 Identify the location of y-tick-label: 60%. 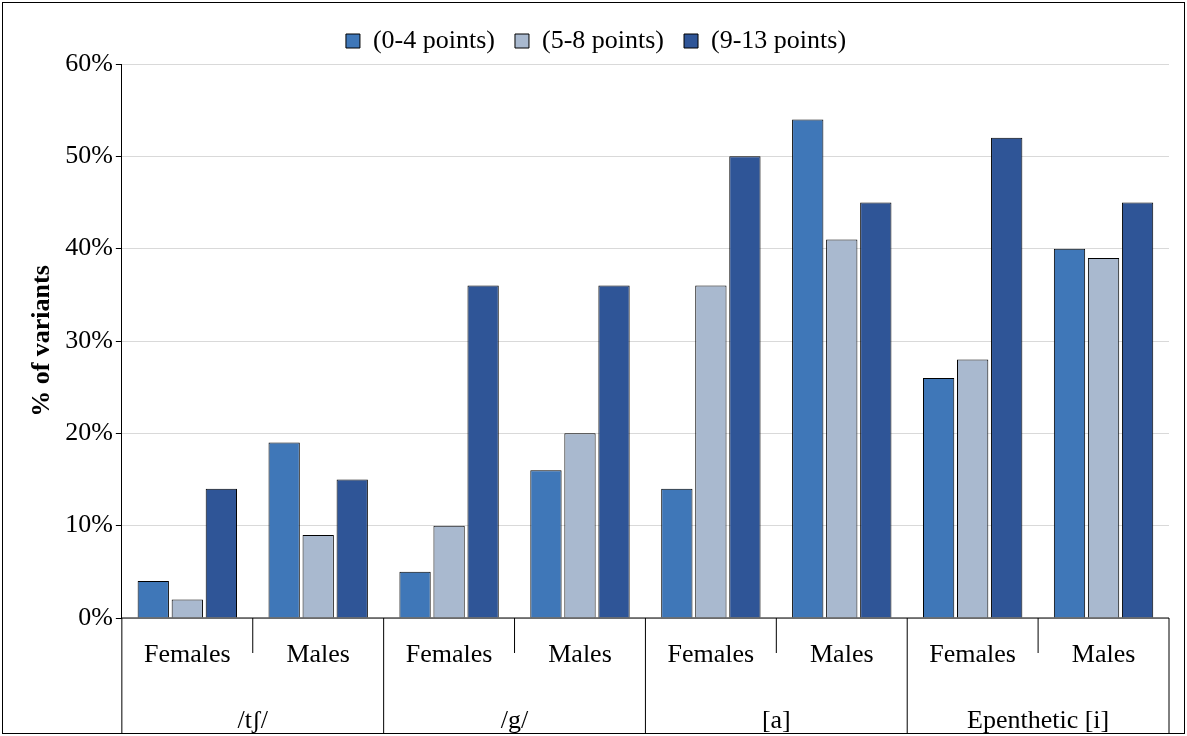
(89, 62).